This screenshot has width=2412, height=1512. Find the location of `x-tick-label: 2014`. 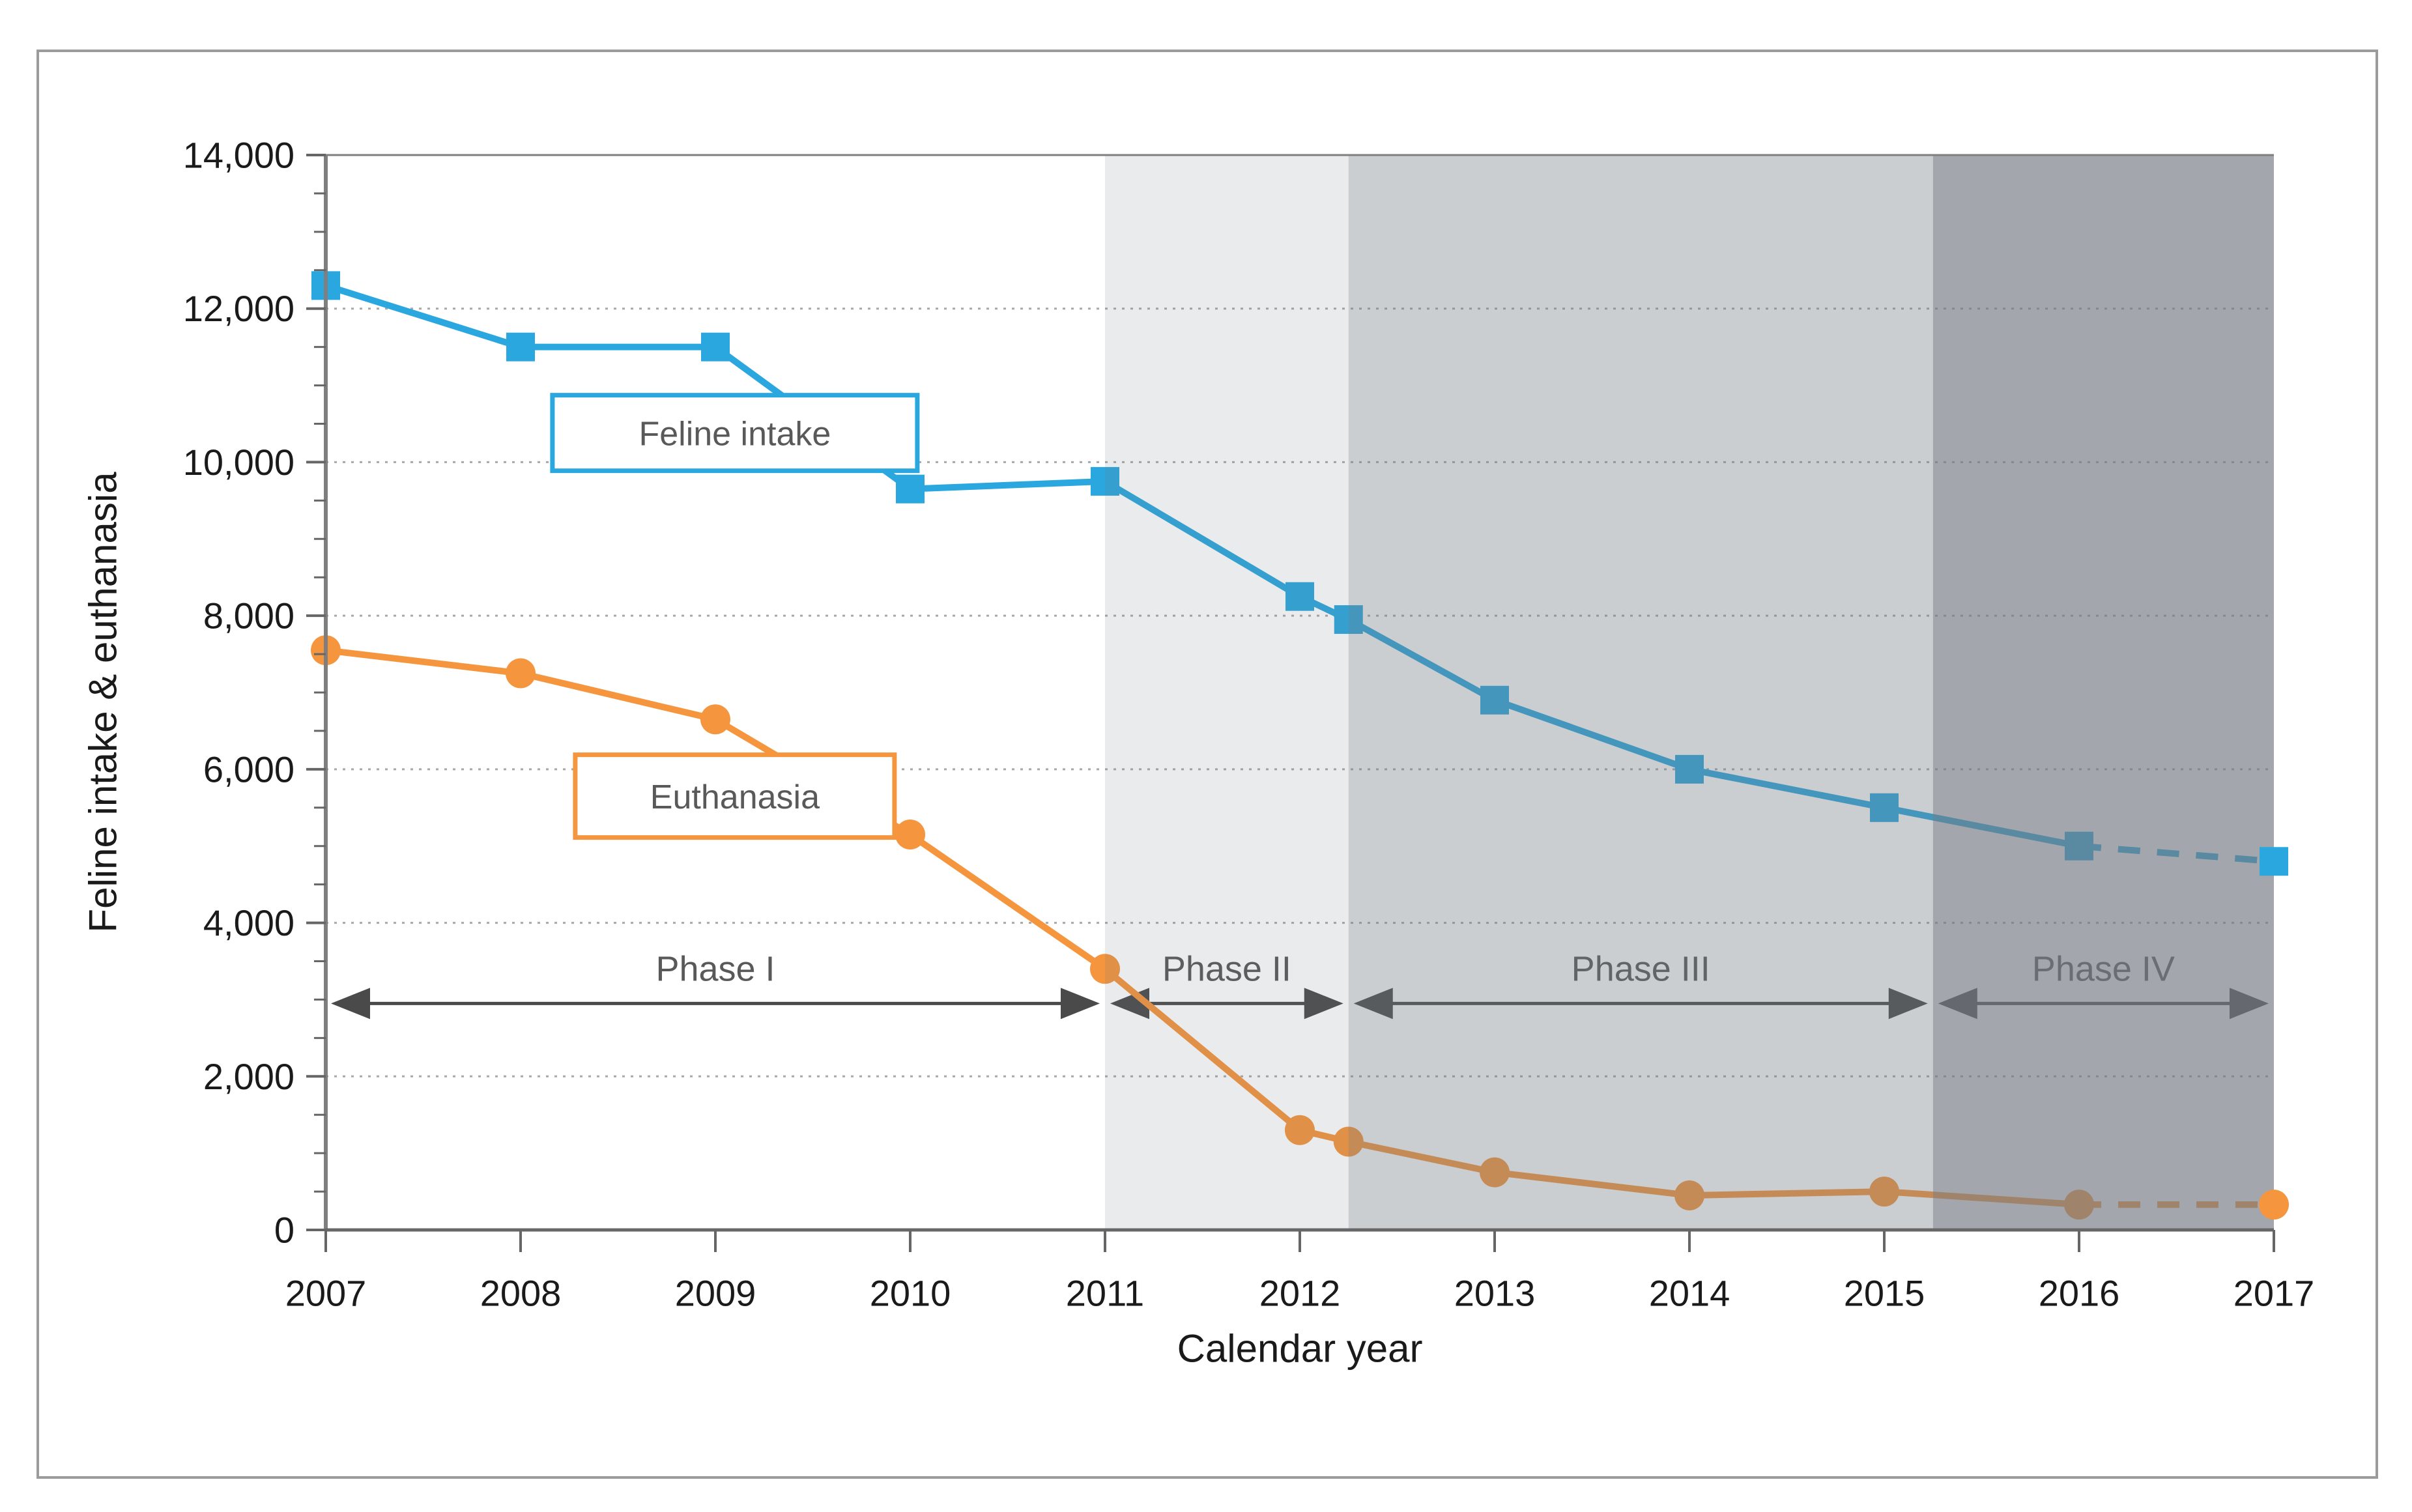

x-tick-label: 2014 is located at coordinates (1689, 1293).